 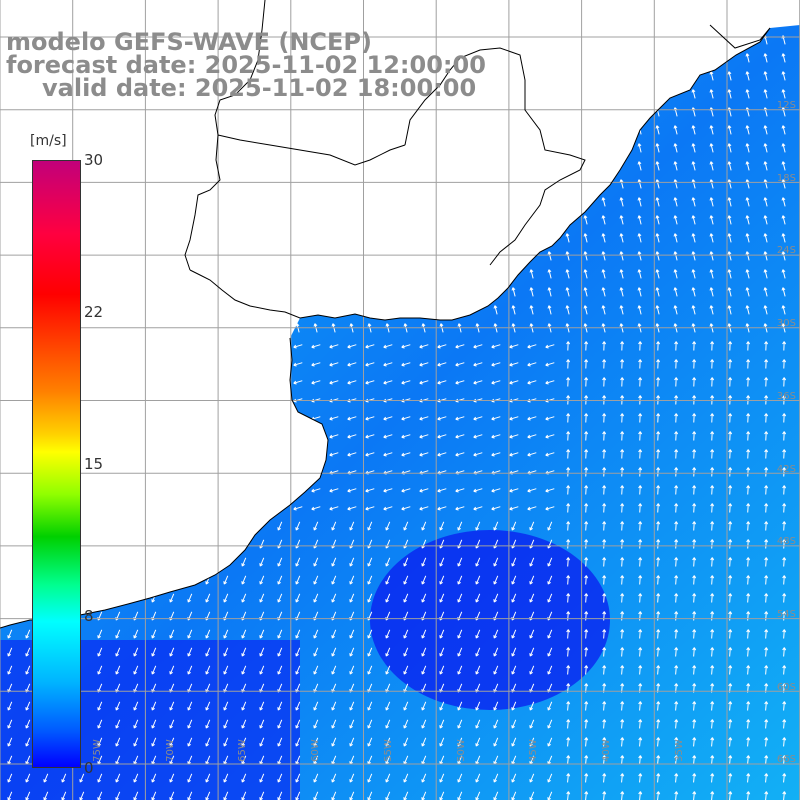 What do you see at coordinates (315, 750) in the screenshot?
I see `lon-label: 60W` at bounding box center [315, 750].